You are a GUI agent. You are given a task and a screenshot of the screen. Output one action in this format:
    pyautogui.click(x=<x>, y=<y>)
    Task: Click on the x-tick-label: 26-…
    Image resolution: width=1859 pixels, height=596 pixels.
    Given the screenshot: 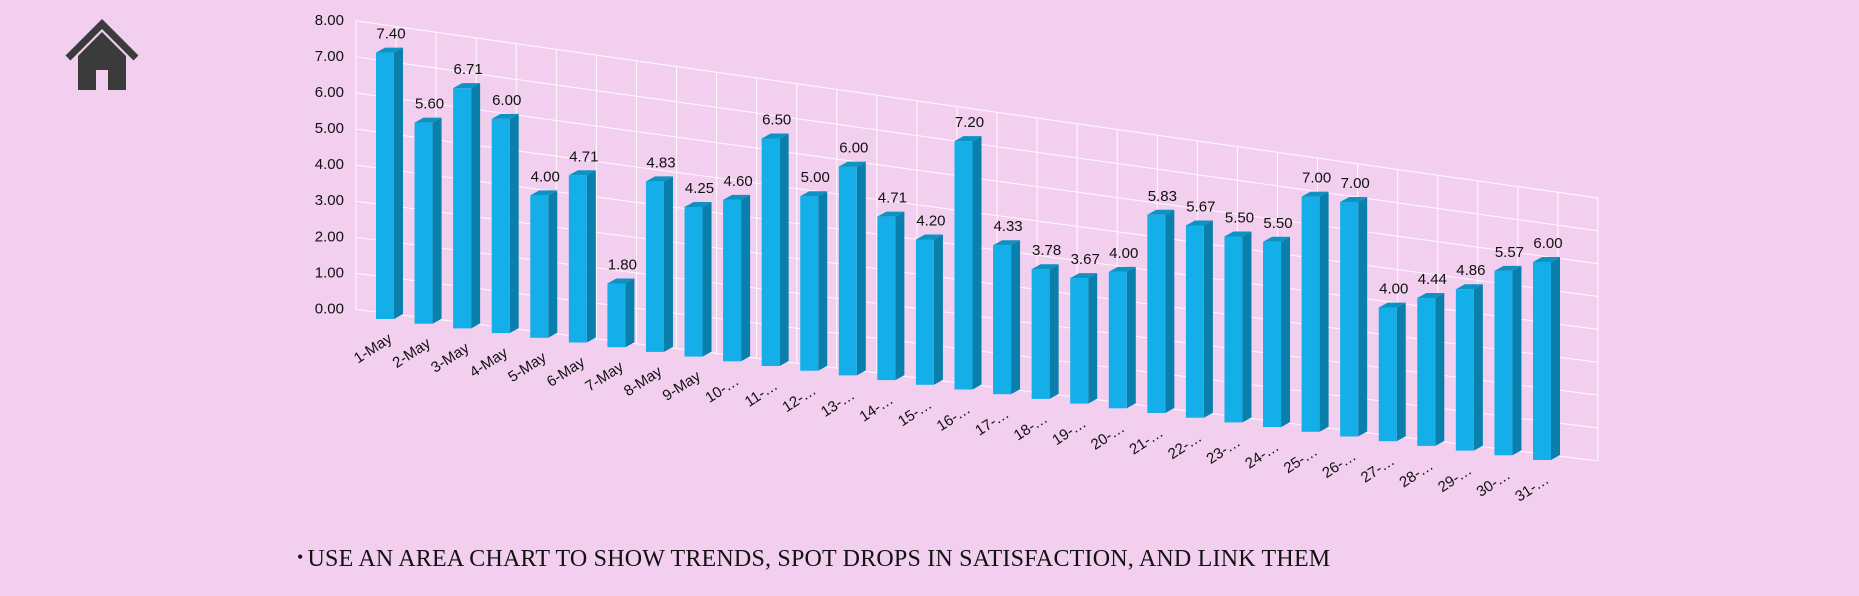 What is the action you would take?
    pyautogui.click(x=1339, y=465)
    